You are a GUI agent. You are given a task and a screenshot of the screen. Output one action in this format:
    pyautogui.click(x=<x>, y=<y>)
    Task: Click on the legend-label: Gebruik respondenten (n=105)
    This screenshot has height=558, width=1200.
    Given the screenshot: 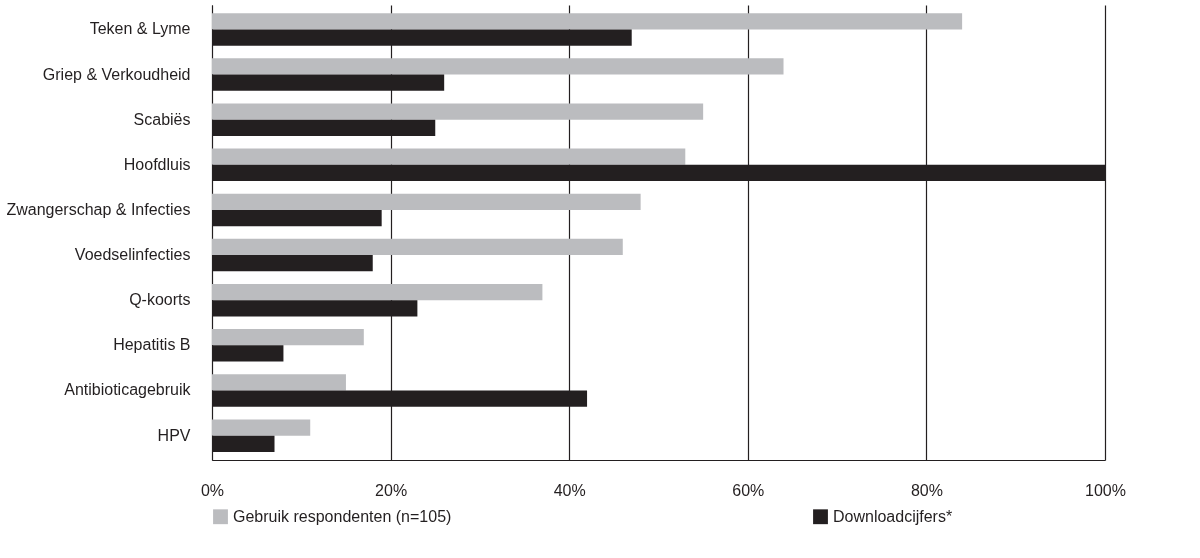 What is the action you would take?
    pyautogui.click(x=342, y=516)
    